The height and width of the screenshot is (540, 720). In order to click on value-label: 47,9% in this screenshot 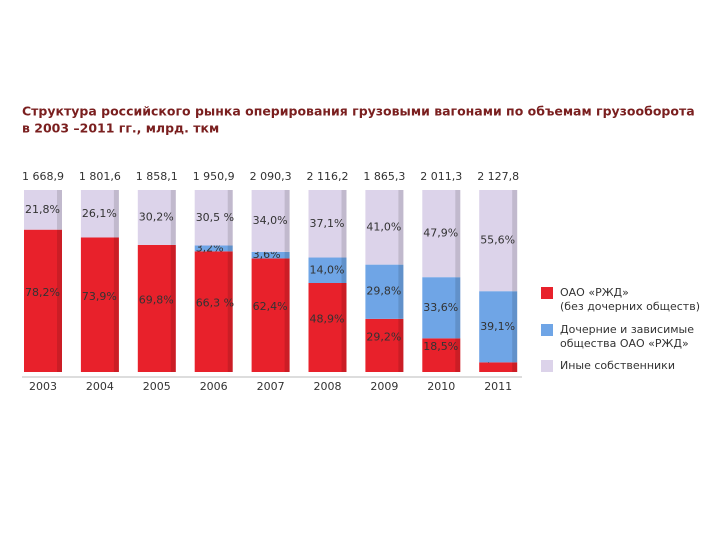, I will do `click(440, 233)`.